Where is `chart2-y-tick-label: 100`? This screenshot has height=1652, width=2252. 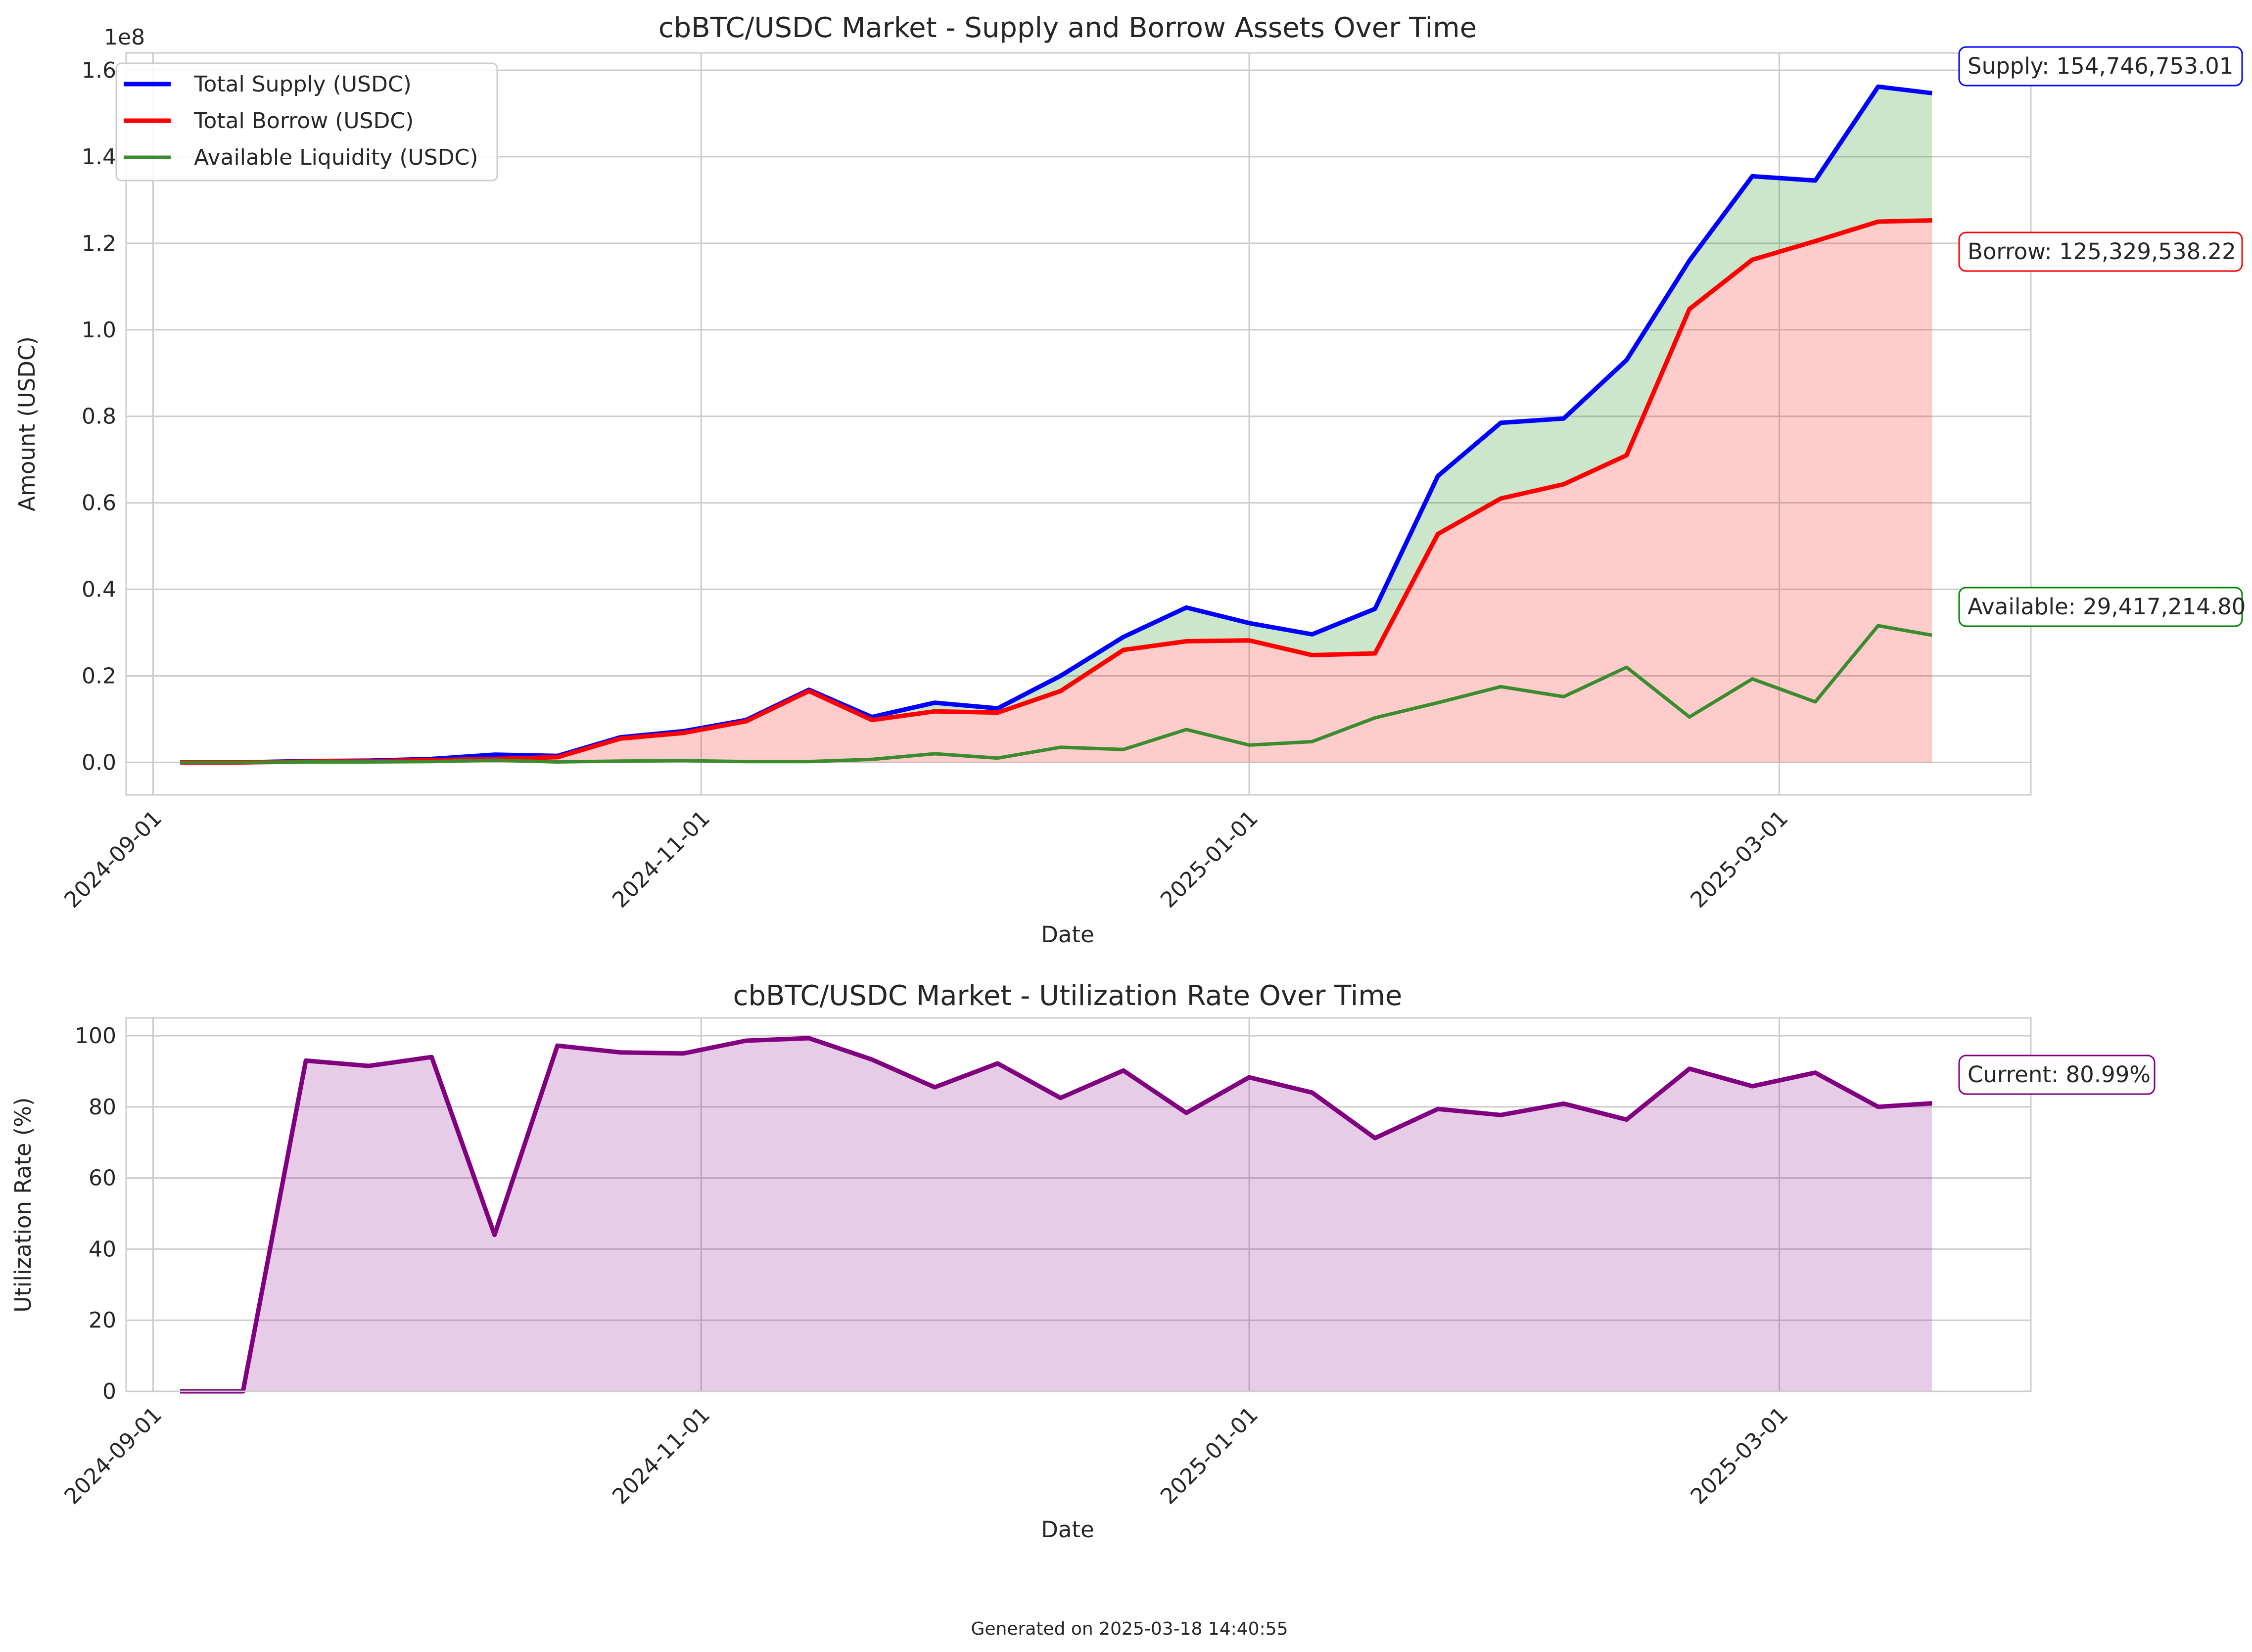 chart2-y-tick-label: 100 is located at coordinates (95, 1036).